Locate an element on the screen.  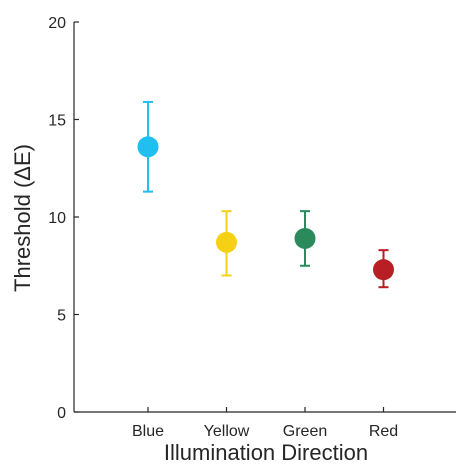
y-tick-label: 0 is located at coordinates (61, 413).